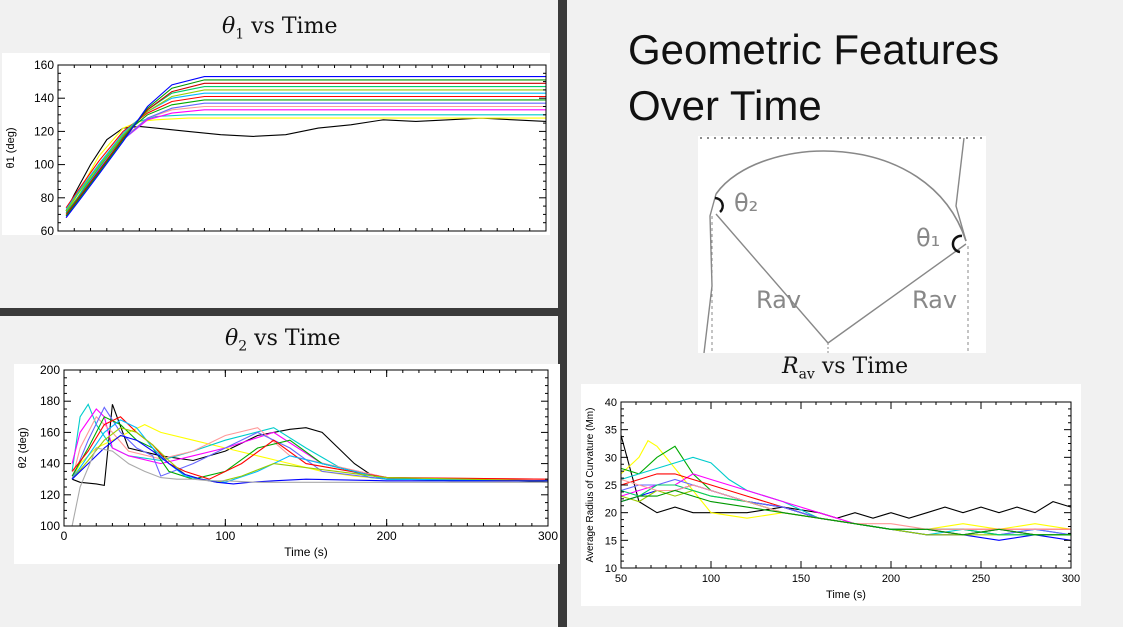 The image size is (1123, 627). What do you see at coordinates (50, 432) in the screenshot?
I see `theta2-ytick-label: 160` at bounding box center [50, 432].